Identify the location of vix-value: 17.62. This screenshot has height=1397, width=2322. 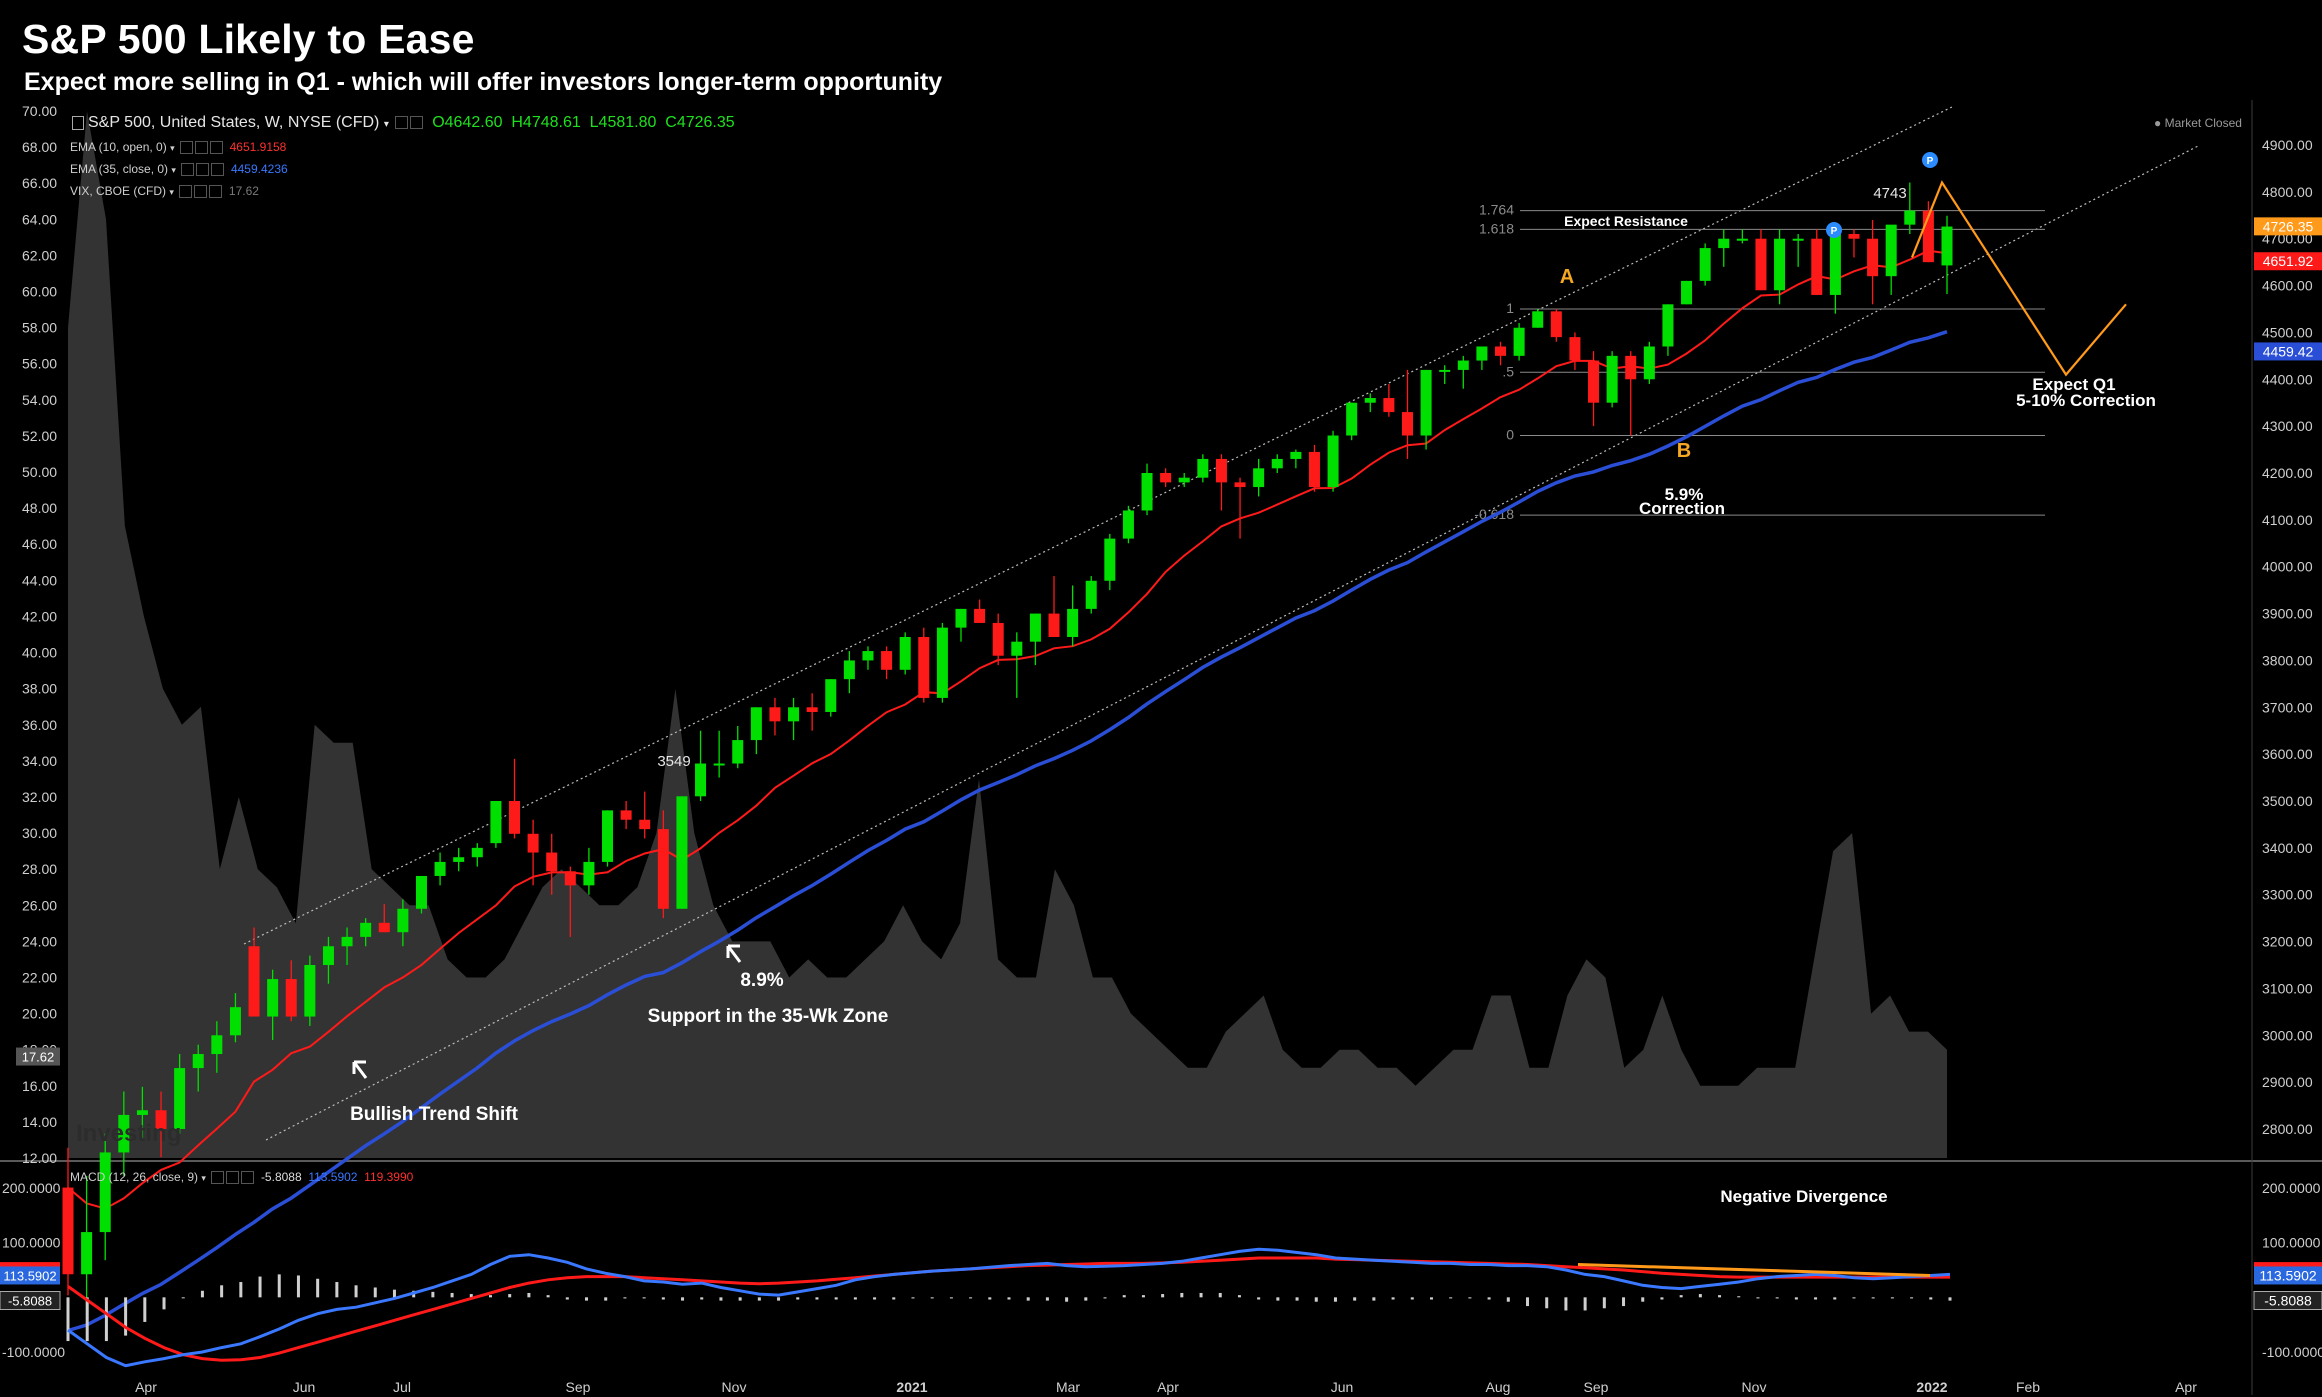
(243, 191).